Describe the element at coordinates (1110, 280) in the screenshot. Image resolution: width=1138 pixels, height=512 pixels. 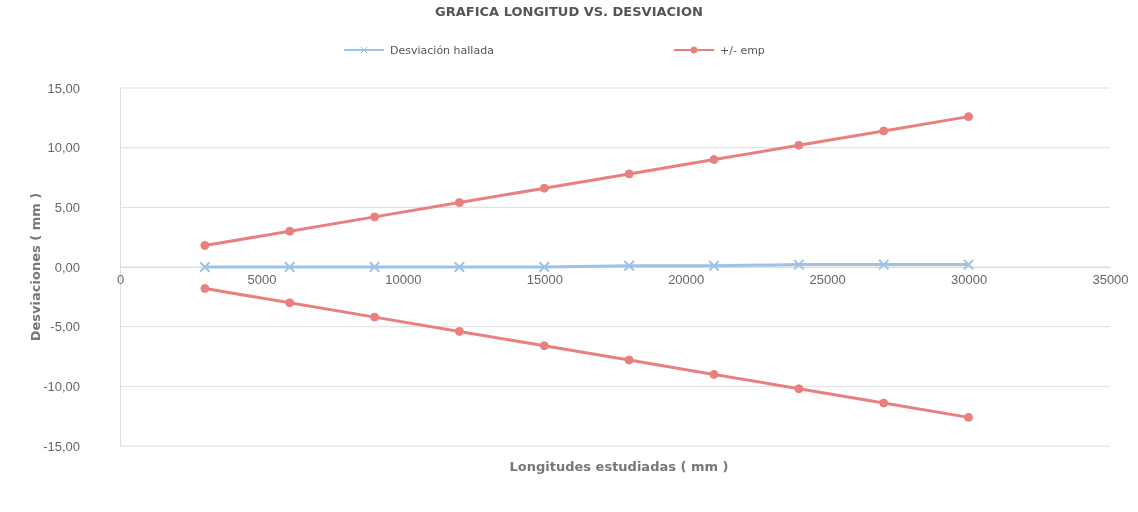
I see `x-tick-label: 35000` at that location.